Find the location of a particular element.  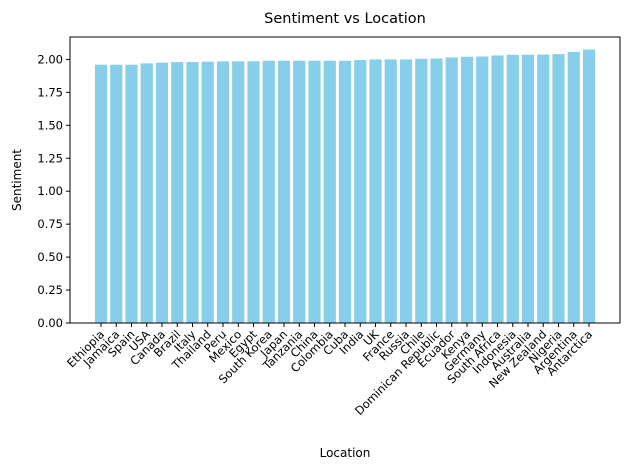

bar-france is located at coordinates (390, 191).